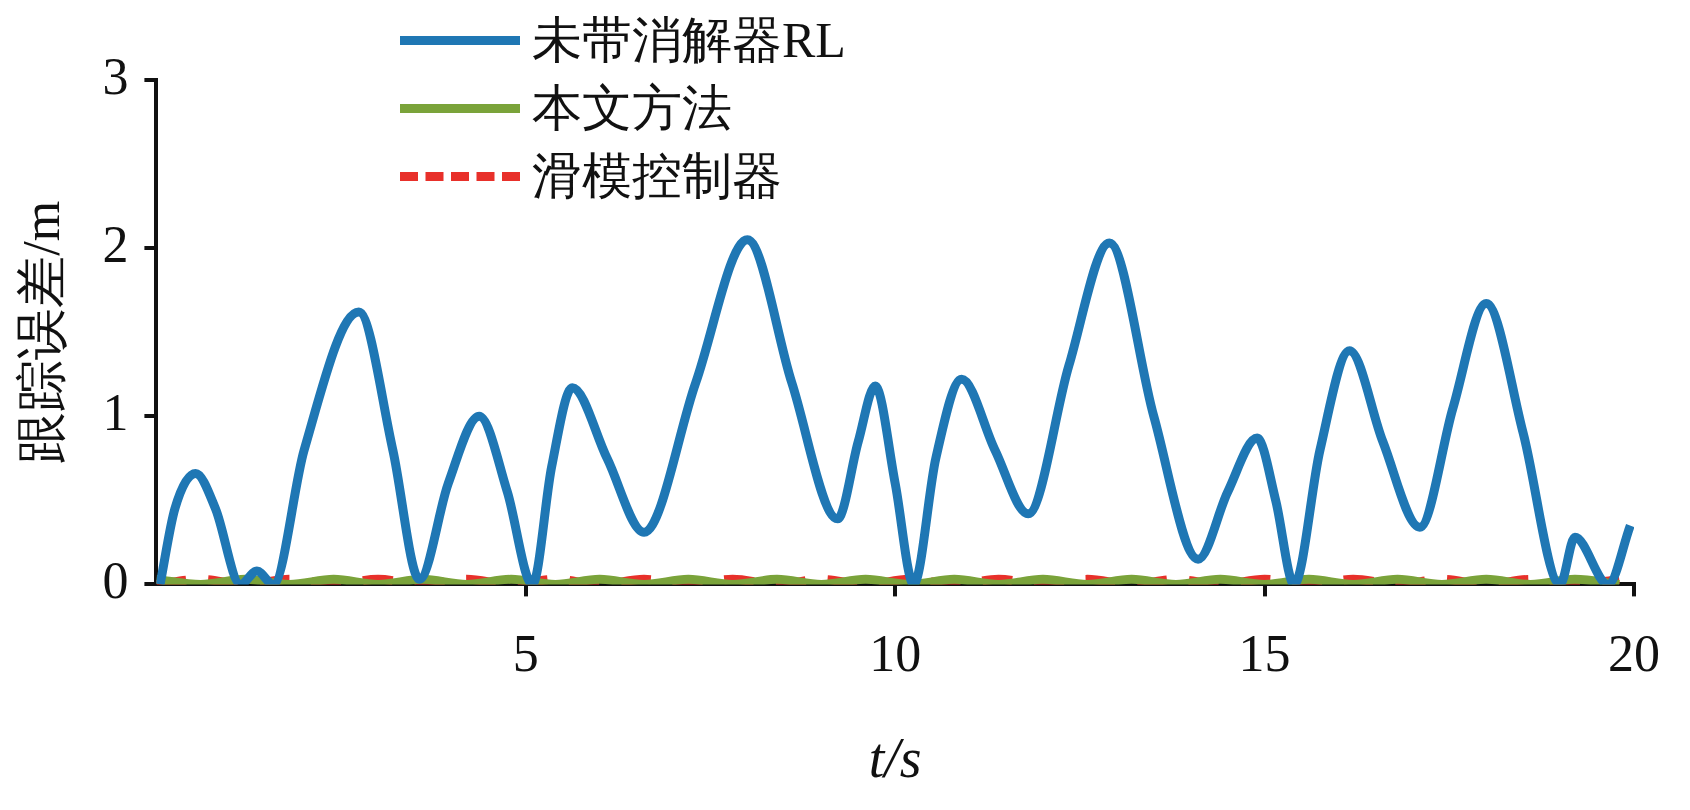 The image size is (1690, 810). I want to click on x-tick-label: 5, so click(525, 654).